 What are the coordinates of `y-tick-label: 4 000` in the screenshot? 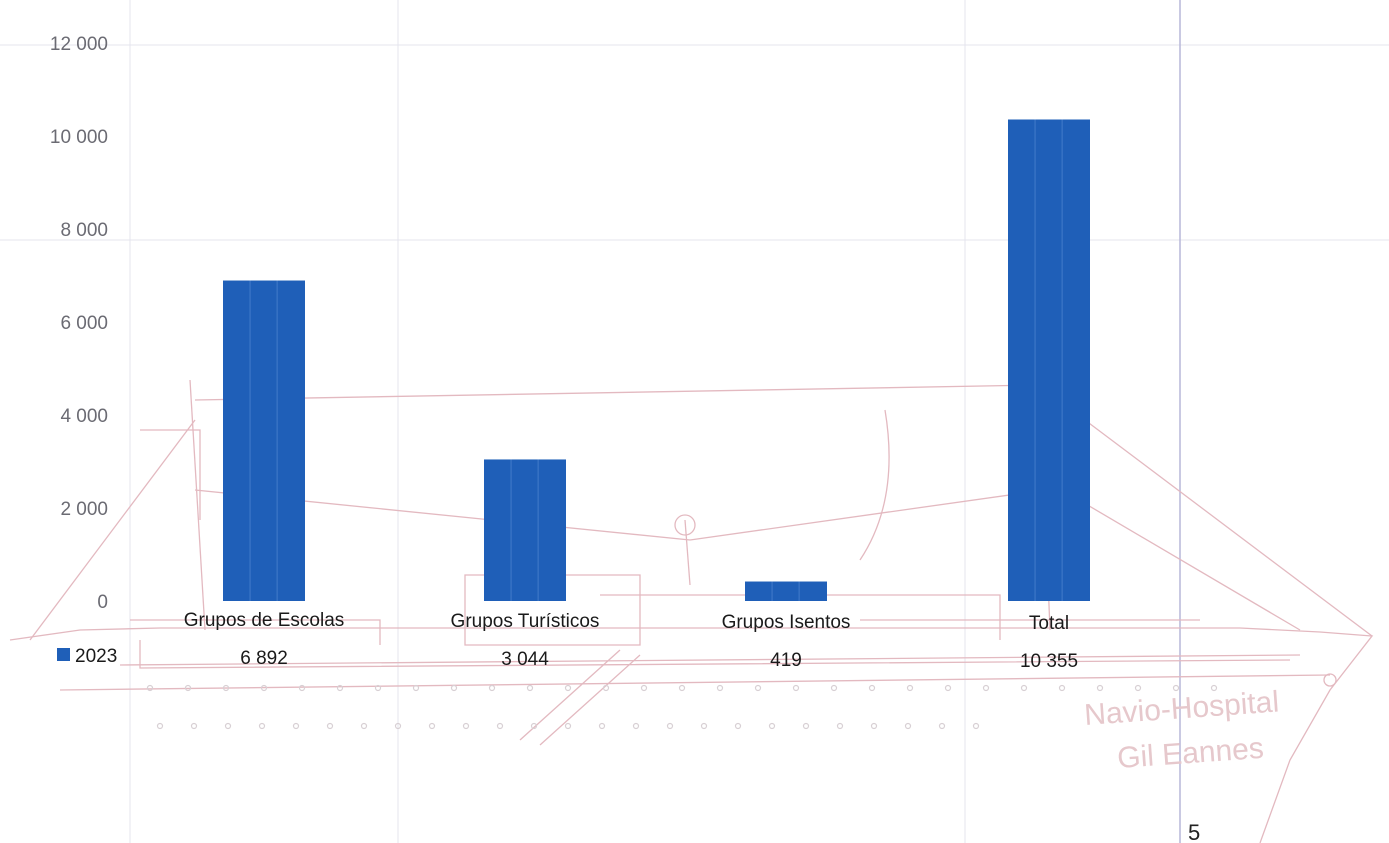 It's located at (84, 416).